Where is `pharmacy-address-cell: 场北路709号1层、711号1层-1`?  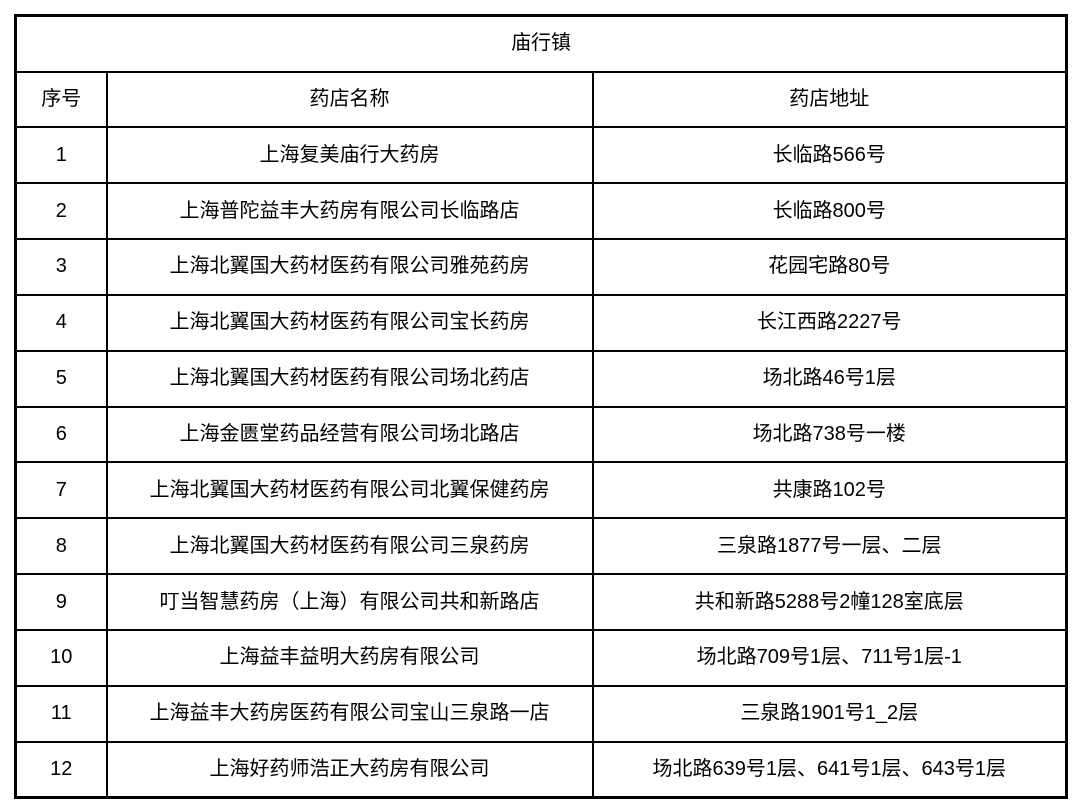 pharmacy-address-cell: 场北路709号1层、711号1层-1 is located at coordinates (829, 657).